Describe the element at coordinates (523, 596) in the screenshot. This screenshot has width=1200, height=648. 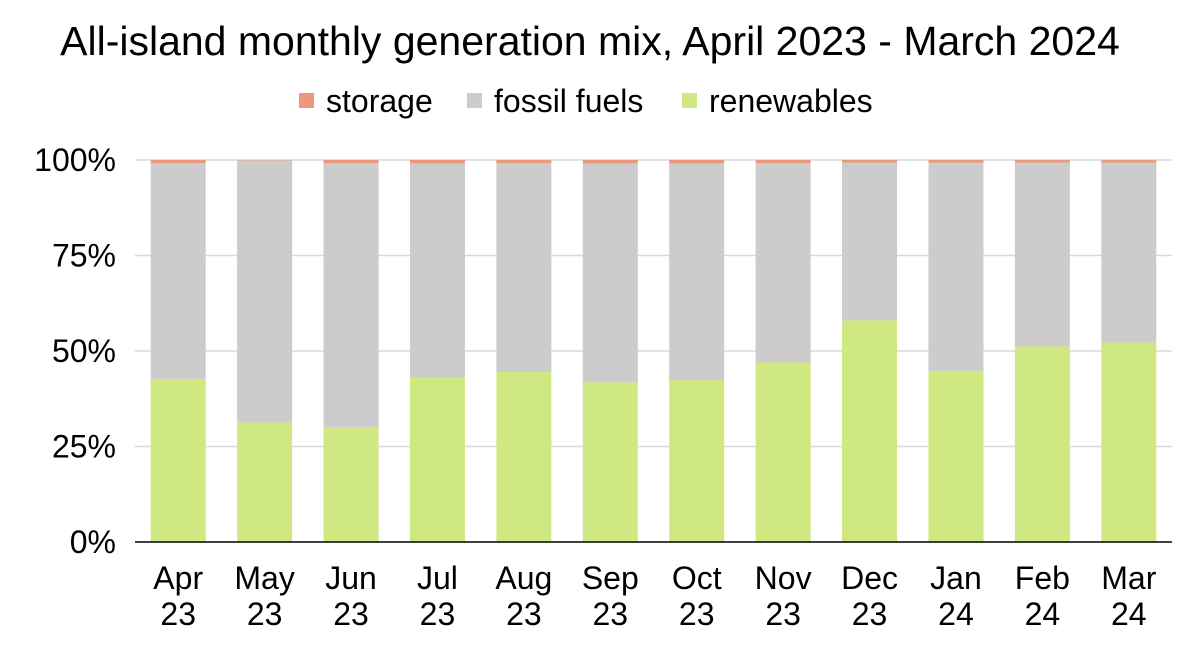
I see `x-tick-label: Aug 23` at that location.